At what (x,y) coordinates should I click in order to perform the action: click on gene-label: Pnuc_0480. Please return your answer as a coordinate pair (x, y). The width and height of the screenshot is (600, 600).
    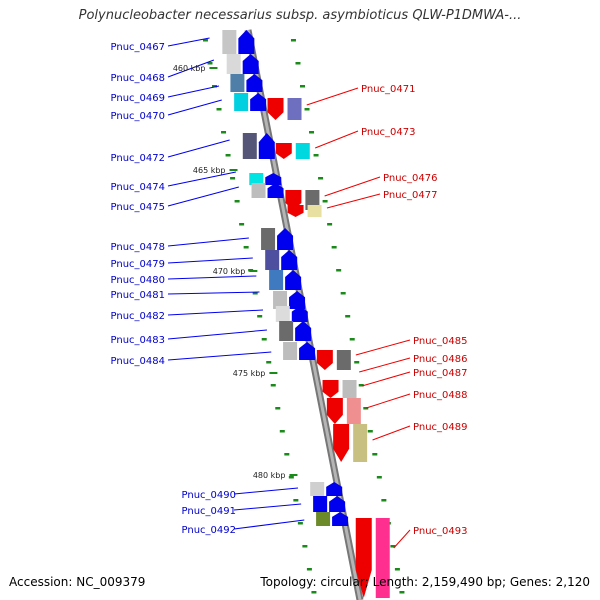
    Looking at the image, I should click on (138, 280).